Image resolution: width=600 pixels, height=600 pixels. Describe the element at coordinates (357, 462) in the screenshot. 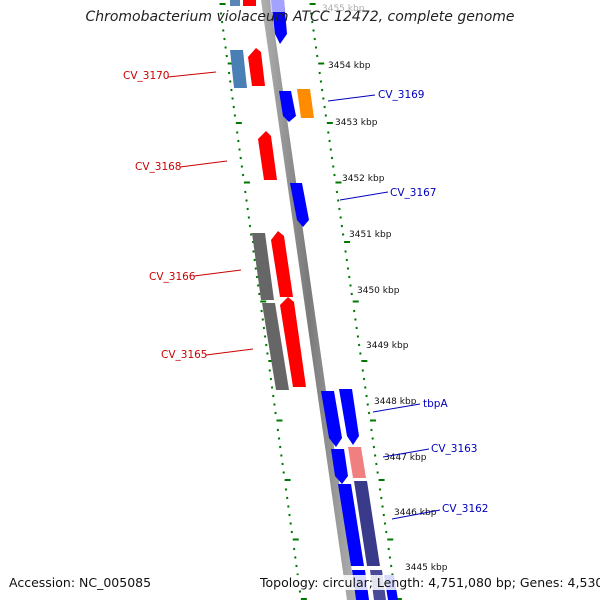

I see `gene-feature-cv3163-b` at that location.